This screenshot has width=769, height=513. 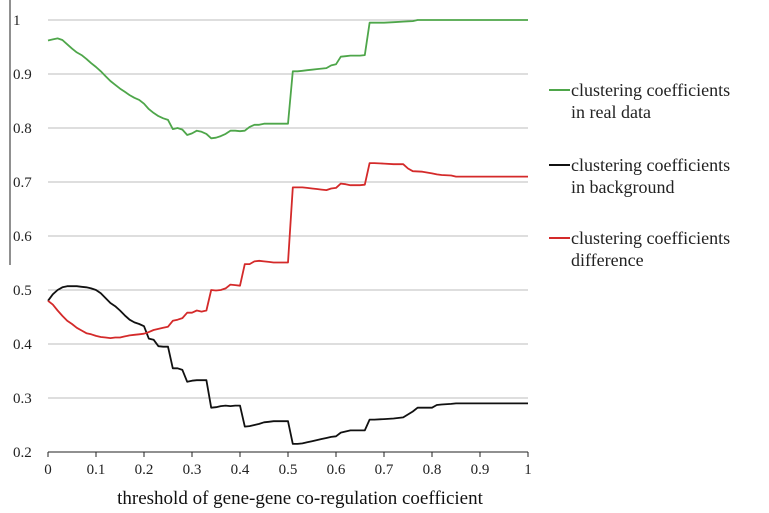 I want to click on legend-label: in real data, so click(x=611, y=112).